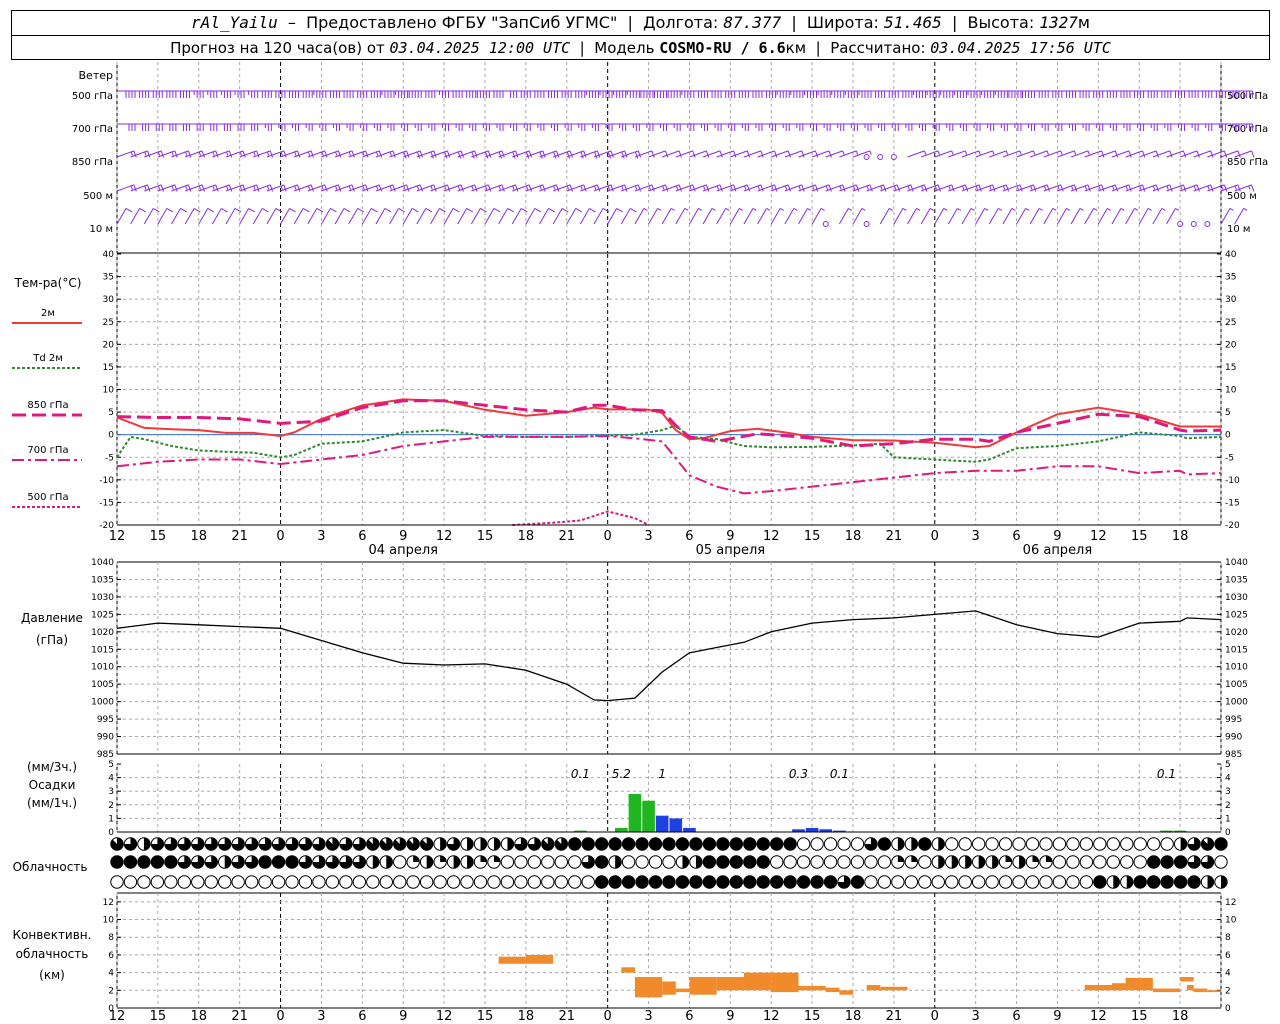  Describe the element at coordinates (935, 536) in the screenshot. I see `temp-hour-label: 0` at that location.